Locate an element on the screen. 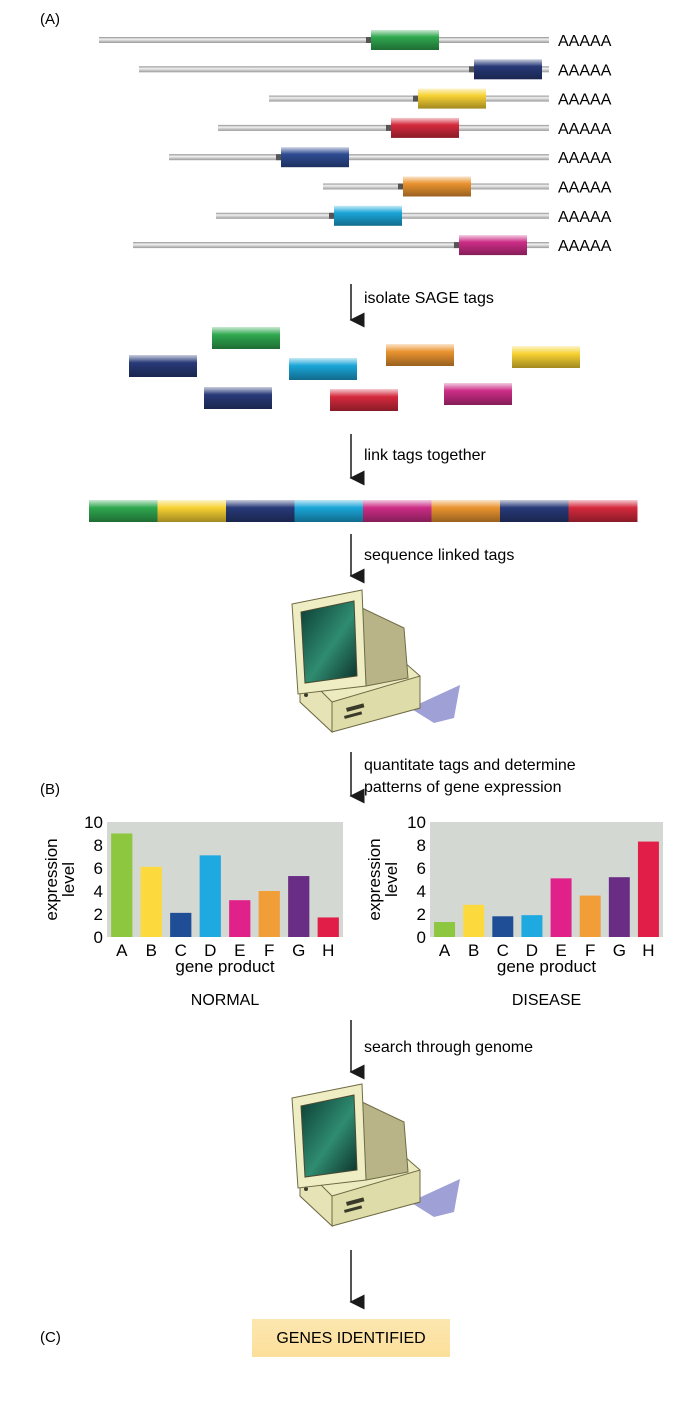  step-label: link tags together is located at coordinates (425, 455).